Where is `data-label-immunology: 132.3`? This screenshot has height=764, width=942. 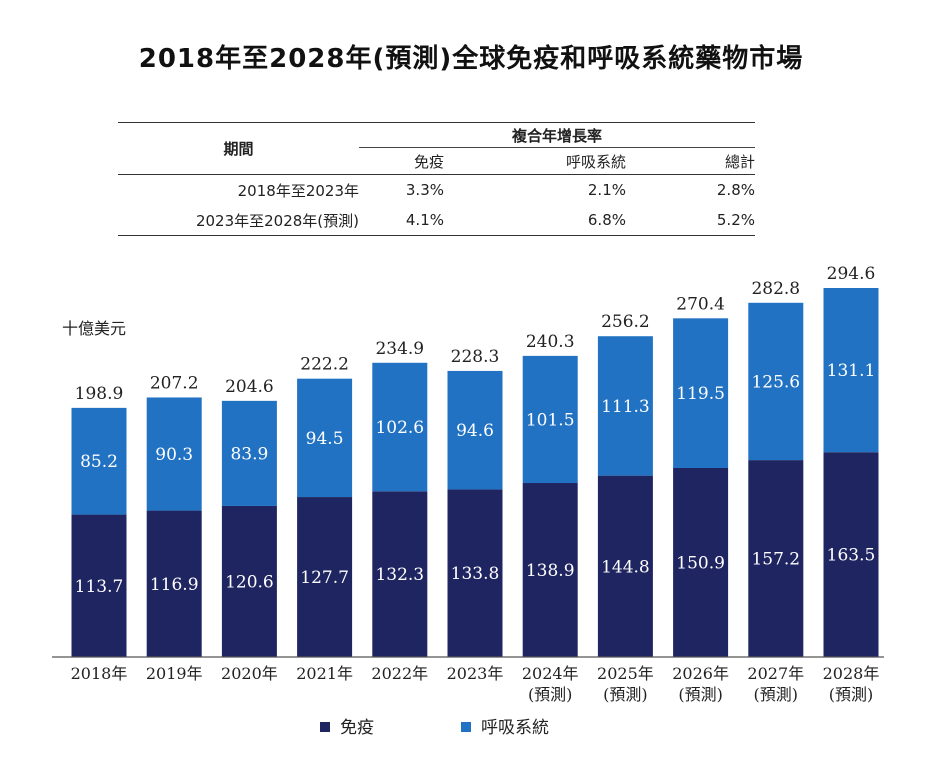 data-label-immunology: 132.3 is located at coordinates (399, 575).